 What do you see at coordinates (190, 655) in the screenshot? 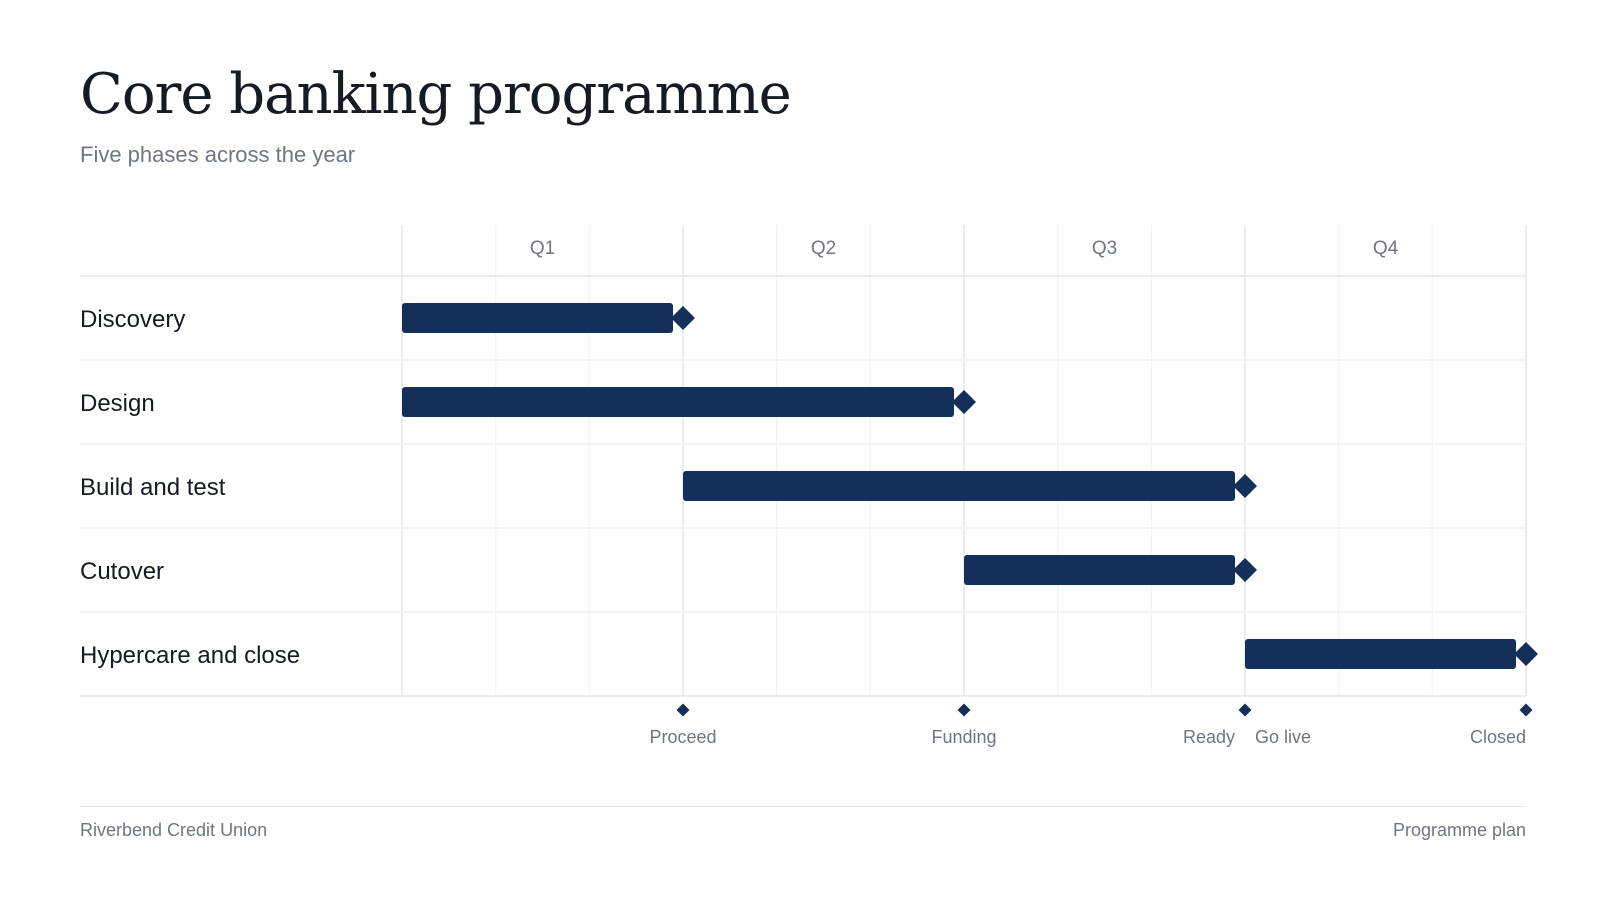
I see `task-label: Hypercare and close` at bounding box center [190, 655].